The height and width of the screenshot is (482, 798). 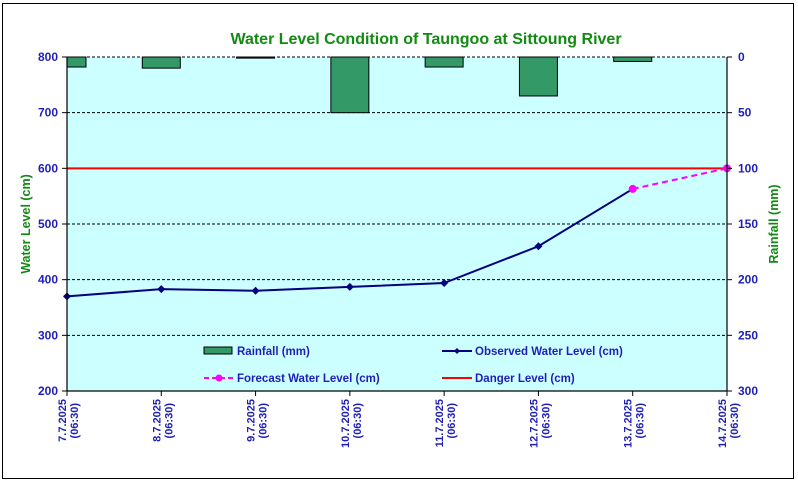 What do you see at coordinates (26, 224) in the screenshot?
I see `y-axis-title: Water Level (cm)` at bounding box center [26, 224].